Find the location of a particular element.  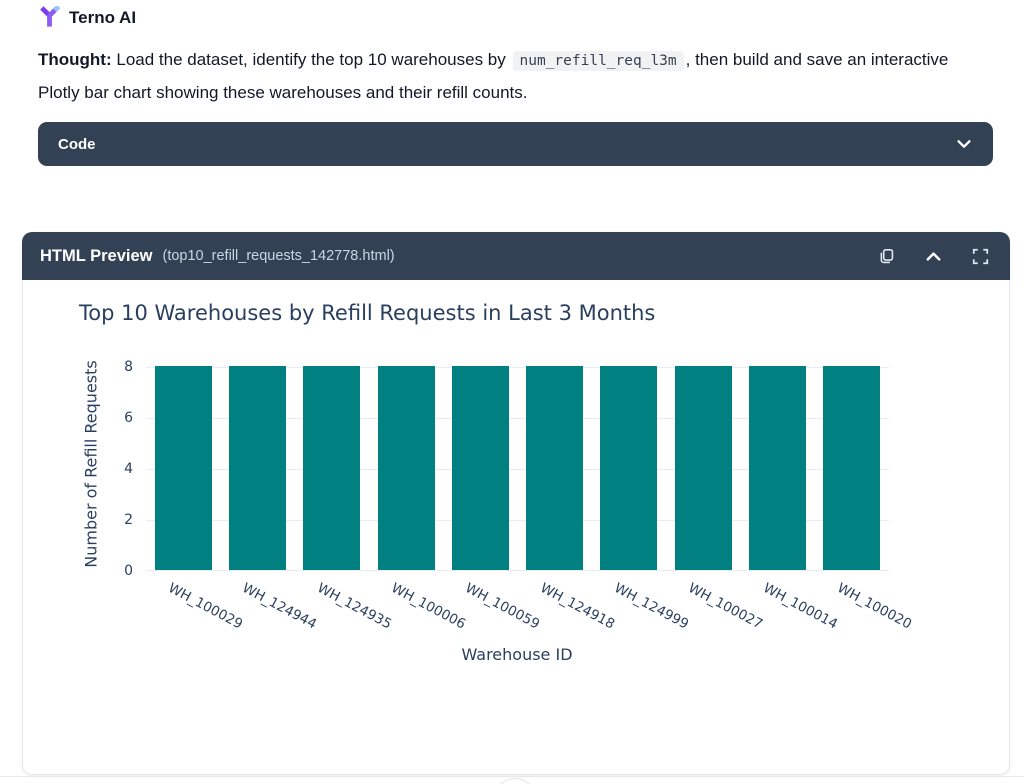

copy-button is located at coordinates (886, 256).